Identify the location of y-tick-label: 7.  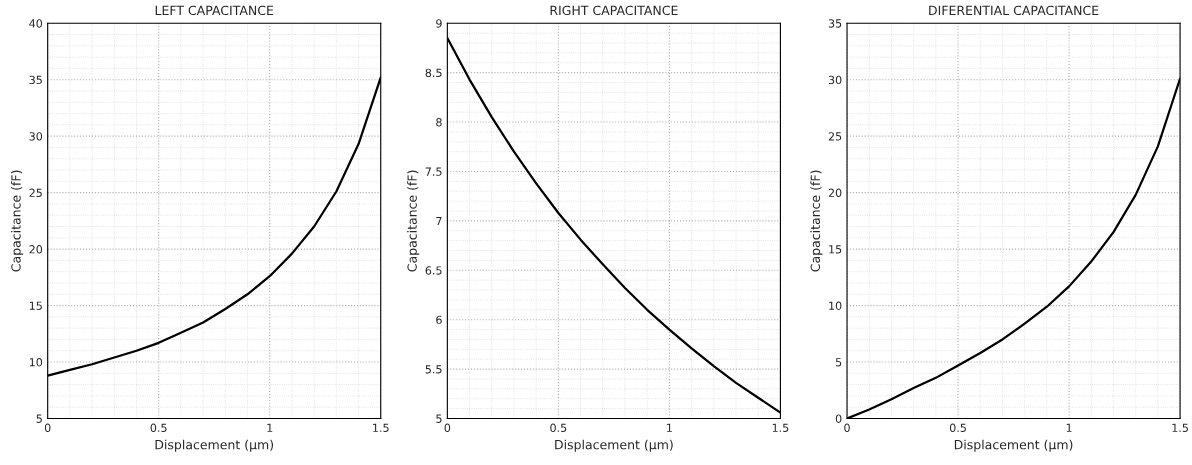
(439, 221).